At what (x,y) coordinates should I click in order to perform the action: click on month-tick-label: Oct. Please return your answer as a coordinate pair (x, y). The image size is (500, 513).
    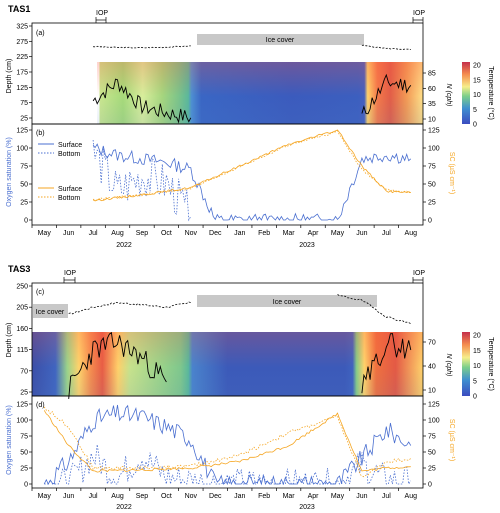
    Looking at the image, I should click on (166, 233).